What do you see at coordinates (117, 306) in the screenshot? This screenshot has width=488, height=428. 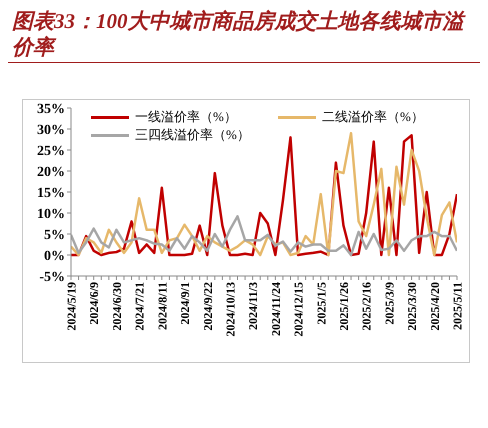 I see `x-tick-label: 2024/6/30` at bounding box center [117, 306].